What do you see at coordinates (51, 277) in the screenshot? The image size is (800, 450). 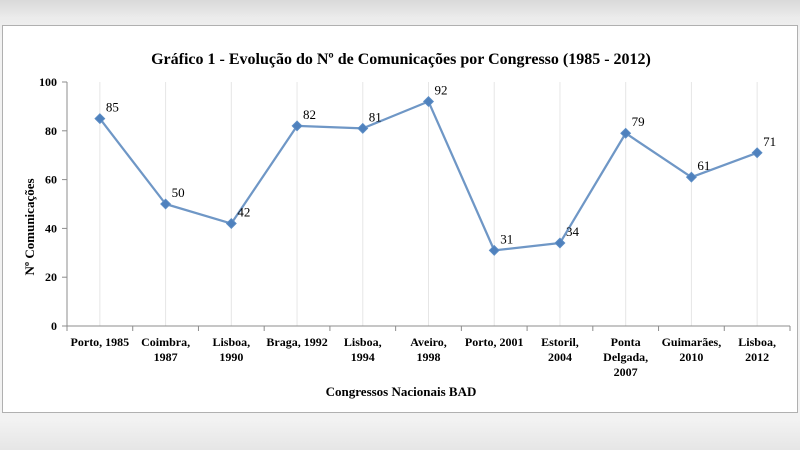 I see `y-tick-label: 20` at bounding box center [51, 277].